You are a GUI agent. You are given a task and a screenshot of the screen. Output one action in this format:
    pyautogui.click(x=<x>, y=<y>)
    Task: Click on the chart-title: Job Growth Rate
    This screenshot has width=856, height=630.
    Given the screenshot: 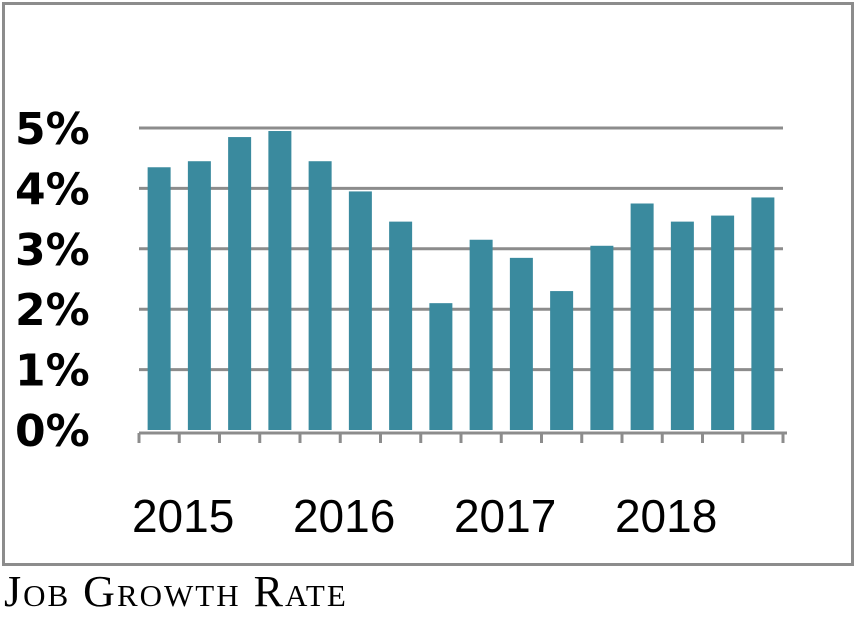 What is the action you would take?
    pyautogui.click(x=176, y=591)
    